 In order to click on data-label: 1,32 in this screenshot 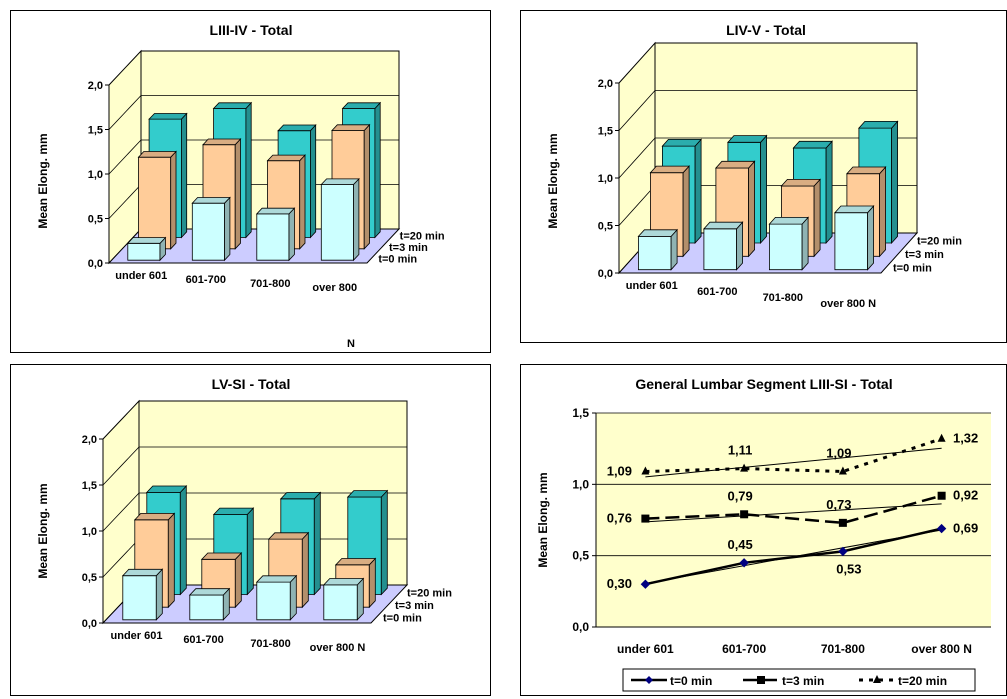, I will do `click(965, 438)`.